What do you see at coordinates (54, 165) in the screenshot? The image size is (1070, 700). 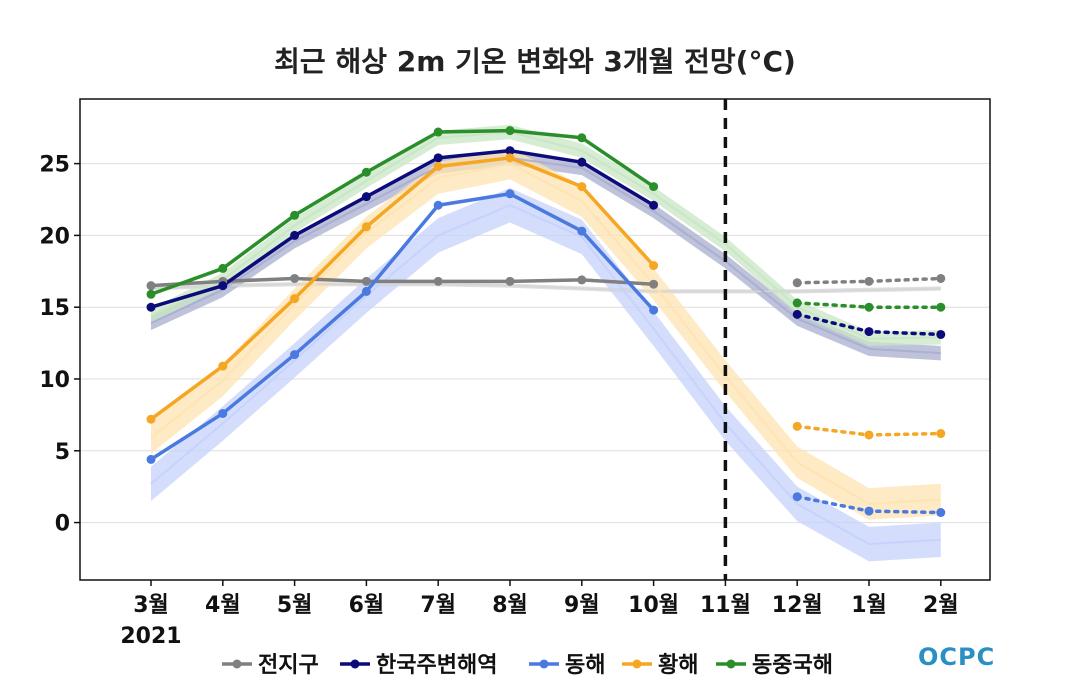 I see `y-tick-label: 25` at bounding box center [54, 165].